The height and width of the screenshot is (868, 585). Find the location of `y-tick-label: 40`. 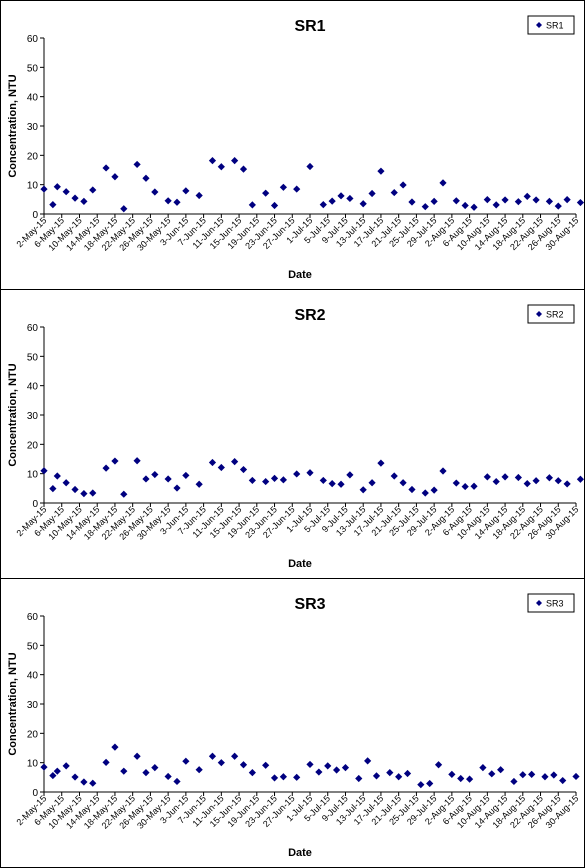

y-tick-label: 40 is located at coordinates (33, 98).